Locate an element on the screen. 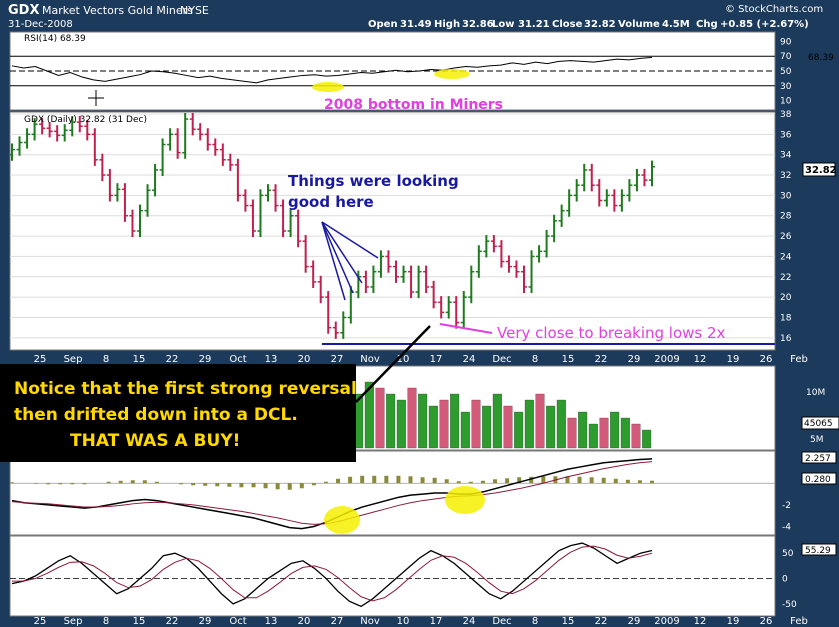 The height and width of the screenshot is (627, 839). rsi-annotation: 2008 bottom in Miners is located at coordinates (413, 105).